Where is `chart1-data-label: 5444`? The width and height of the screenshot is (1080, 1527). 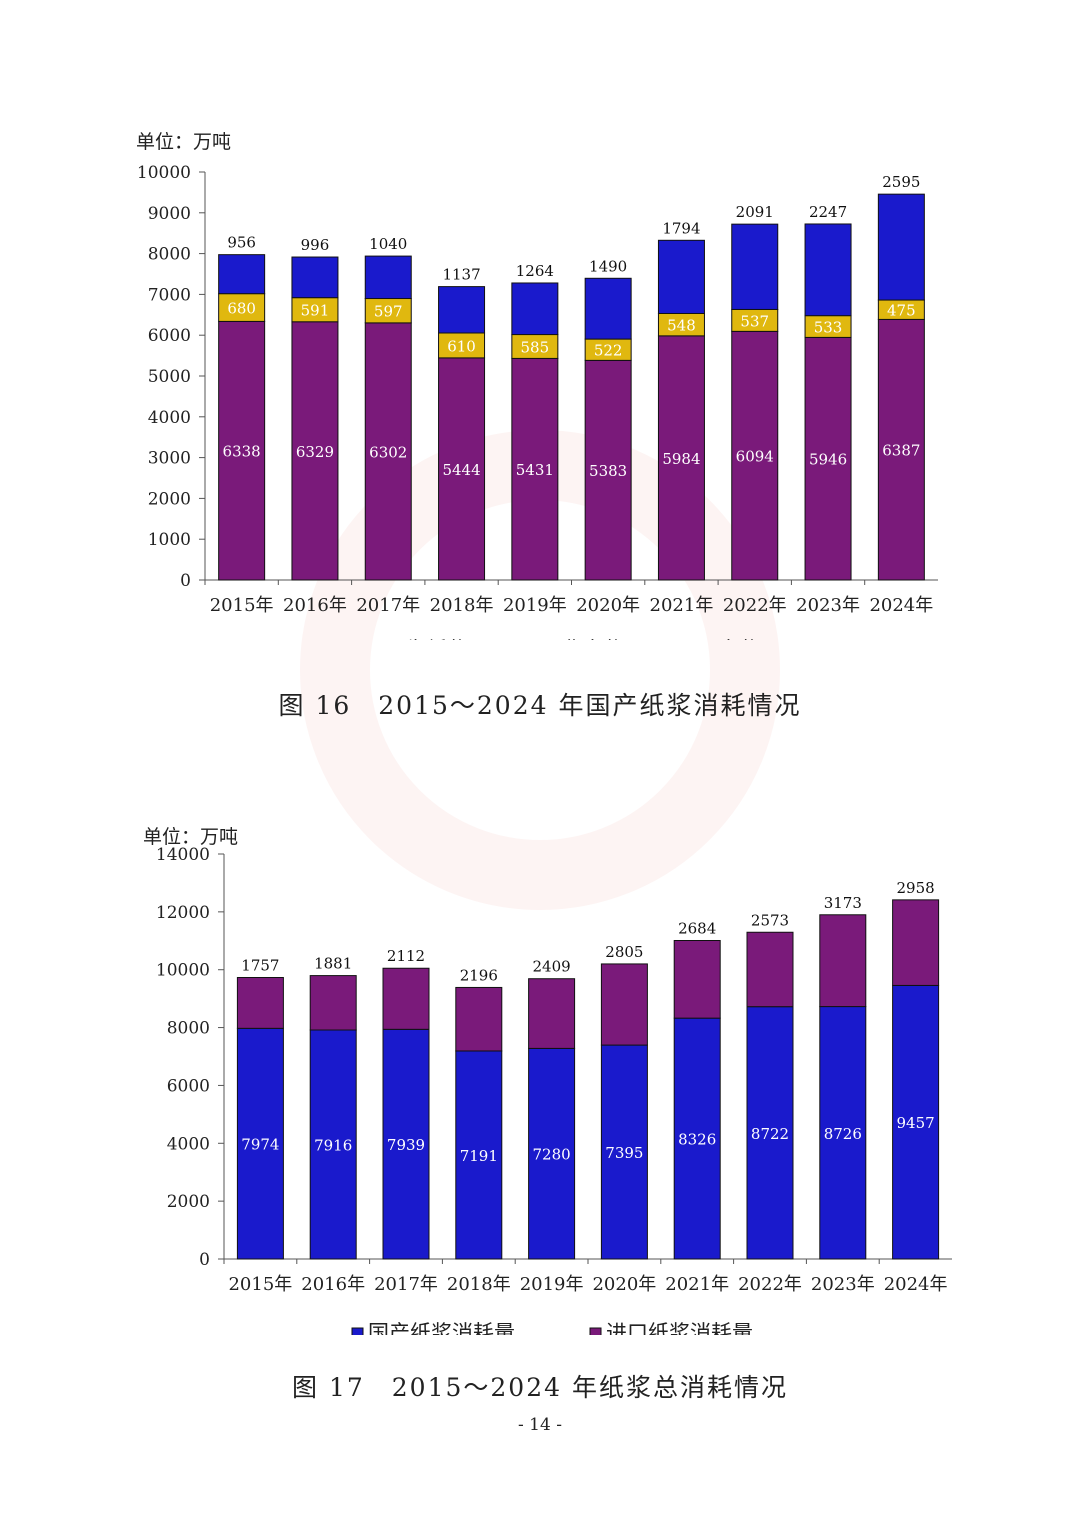 chart1-data-label: 5444 is located at coordinates (461, 470).